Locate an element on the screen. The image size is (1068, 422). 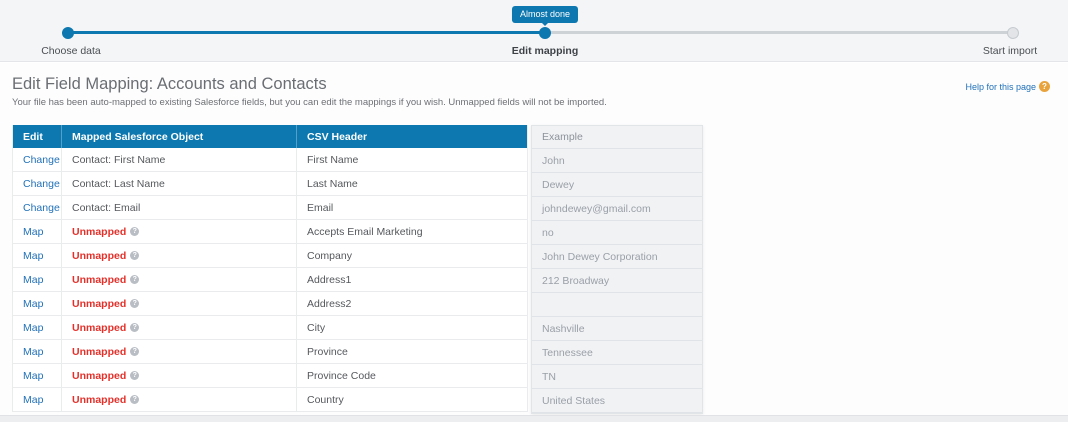
table-row: Map Unmapped? Address1 is located at coordinates (270, 280).